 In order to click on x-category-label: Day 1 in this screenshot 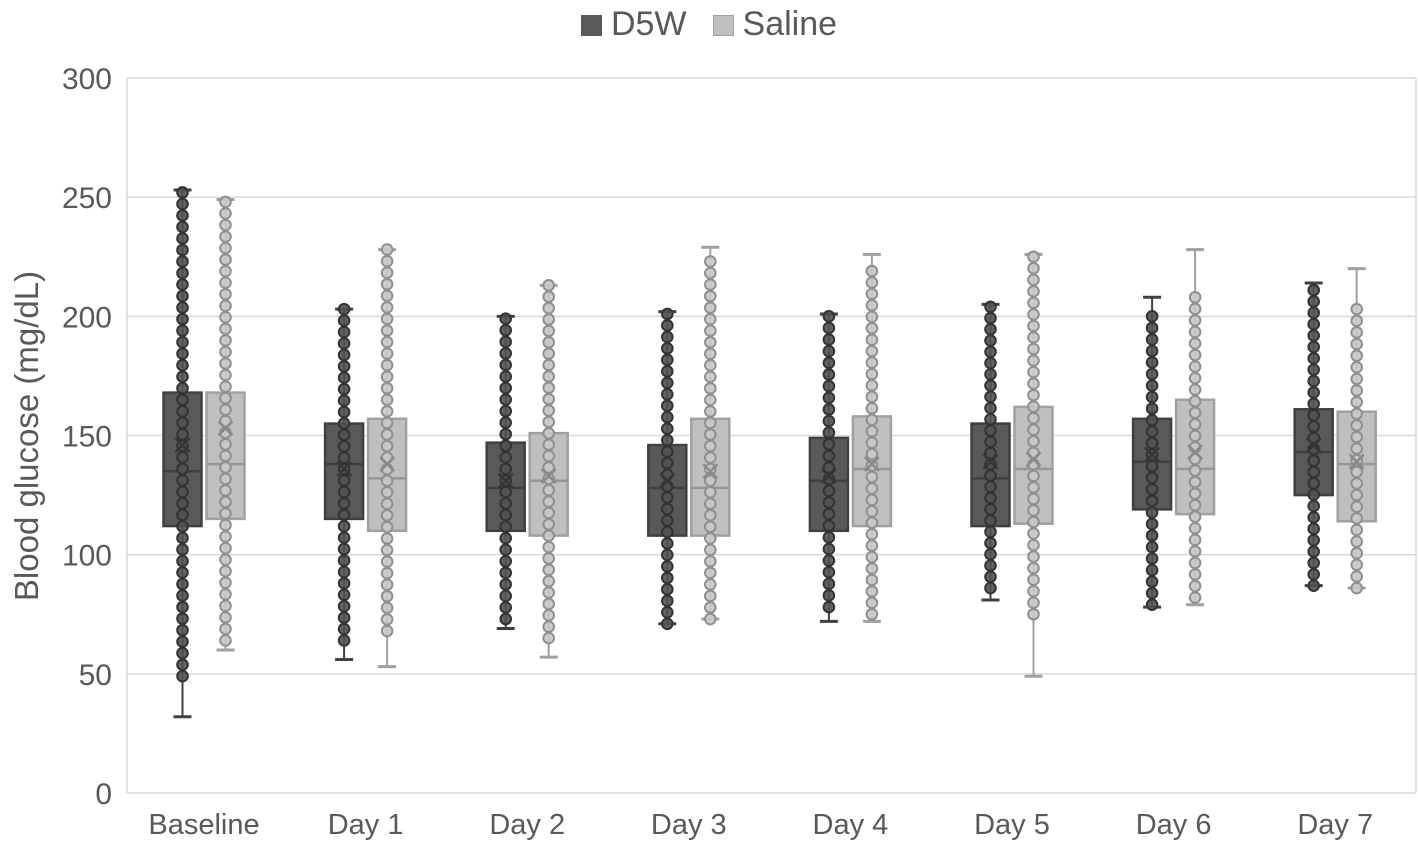, I will do `click(366, 825)`.